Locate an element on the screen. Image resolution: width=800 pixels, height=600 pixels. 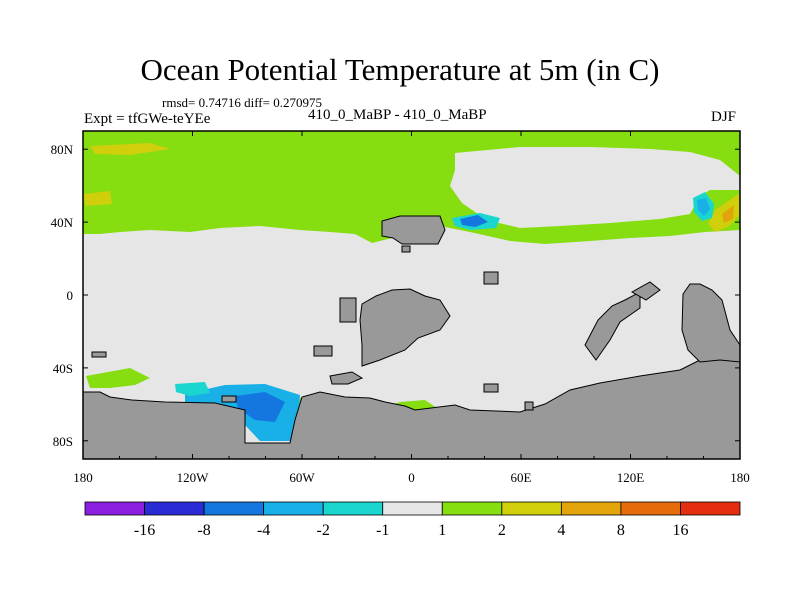
chart-title: Ocean Potential Temperature at 5m (in C) is located at coordinates (400, 69).